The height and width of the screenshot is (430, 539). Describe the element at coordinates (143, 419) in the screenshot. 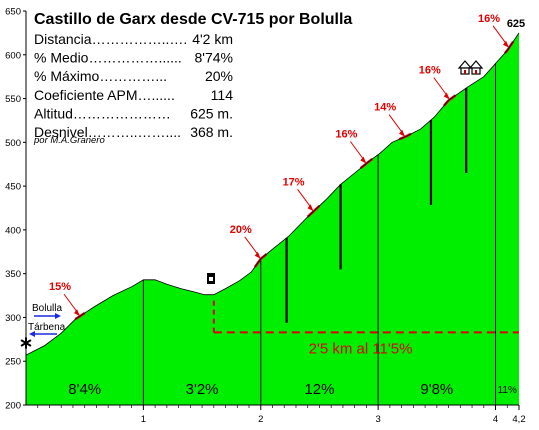

I see `x-tick-label: 1` at that location.